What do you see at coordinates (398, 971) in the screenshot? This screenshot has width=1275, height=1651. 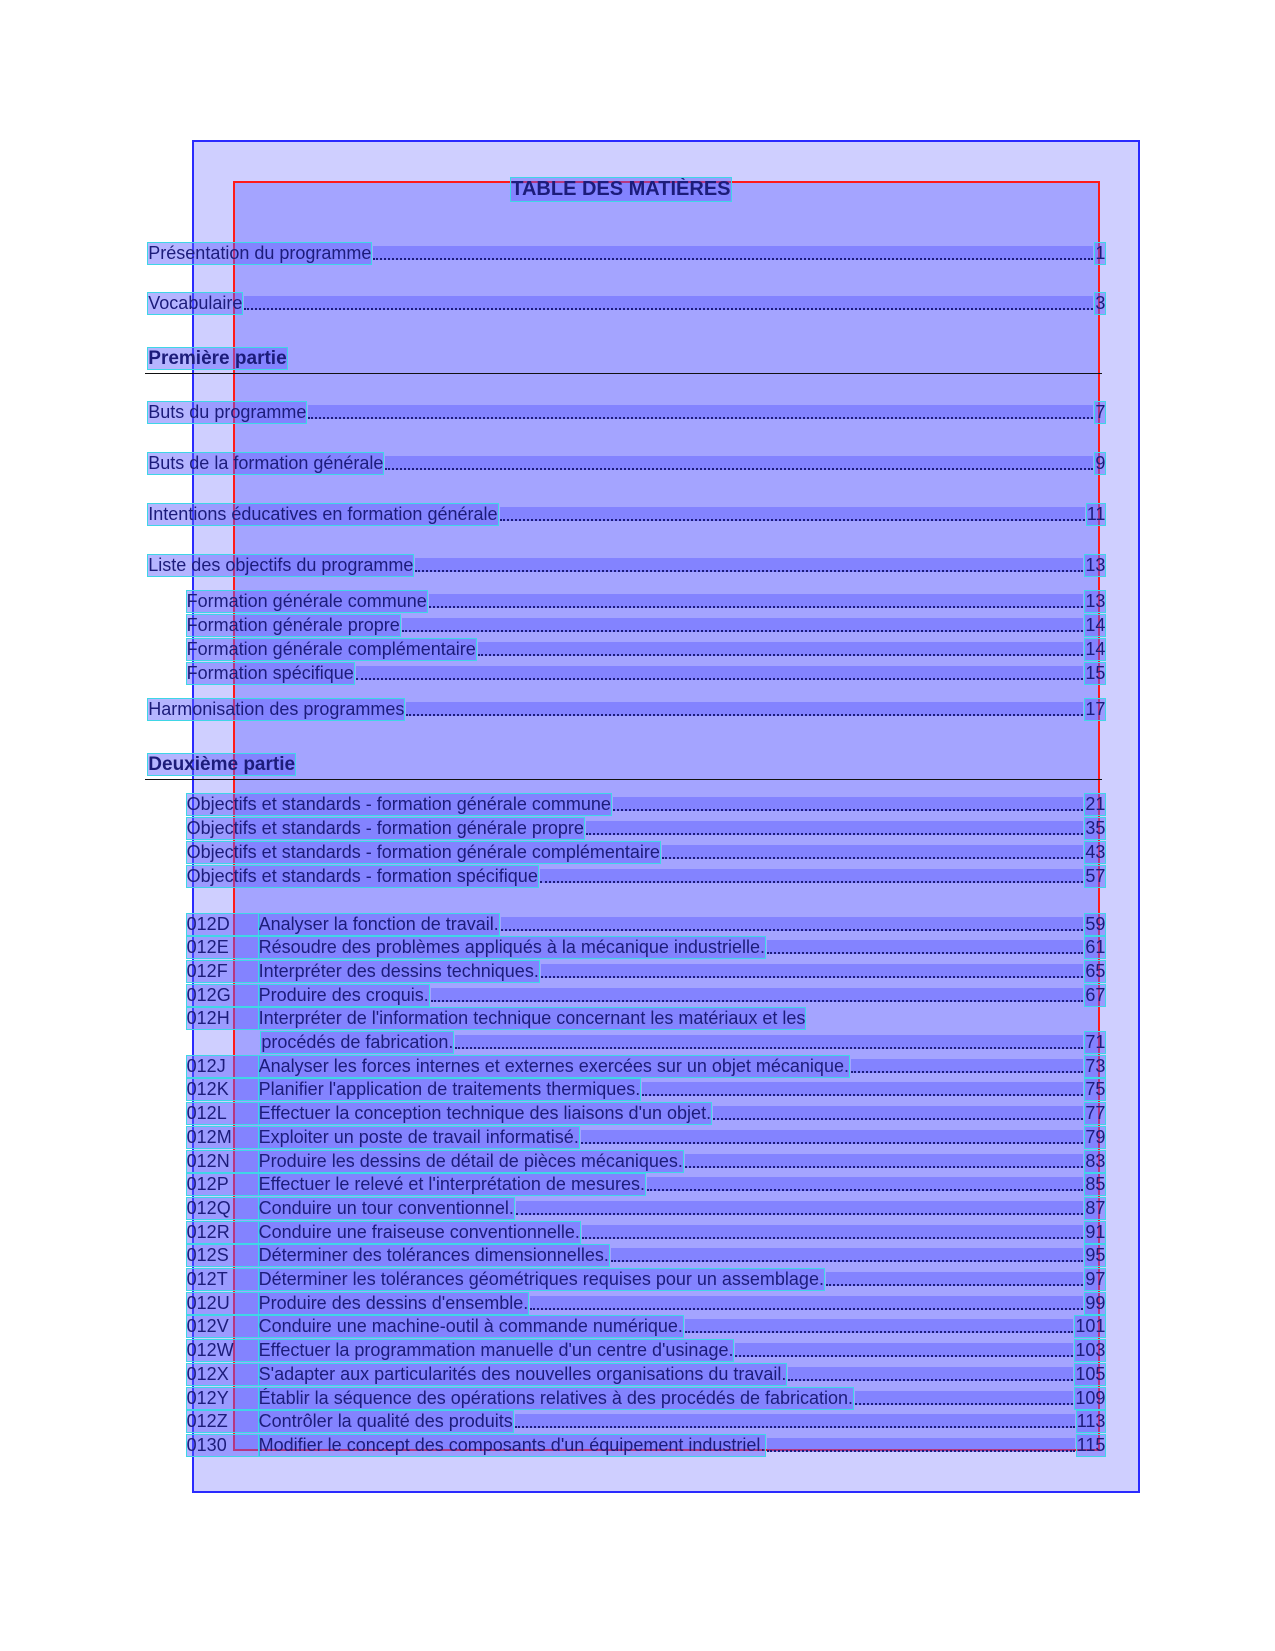 I see `entry-text: Interpréter des dessins techniques.` at bounding box center [398, 971].